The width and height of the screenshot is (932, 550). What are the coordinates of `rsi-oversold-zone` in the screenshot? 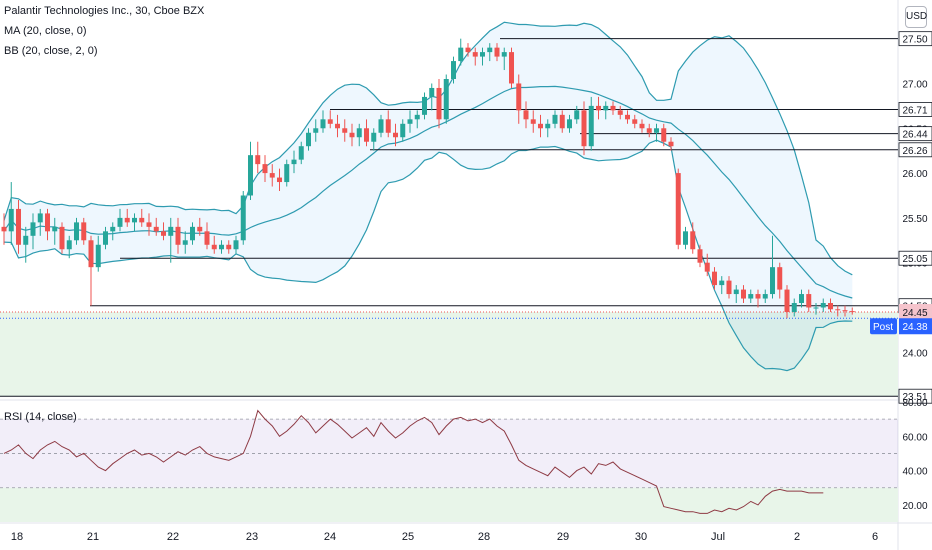 It's located at (449, 504).